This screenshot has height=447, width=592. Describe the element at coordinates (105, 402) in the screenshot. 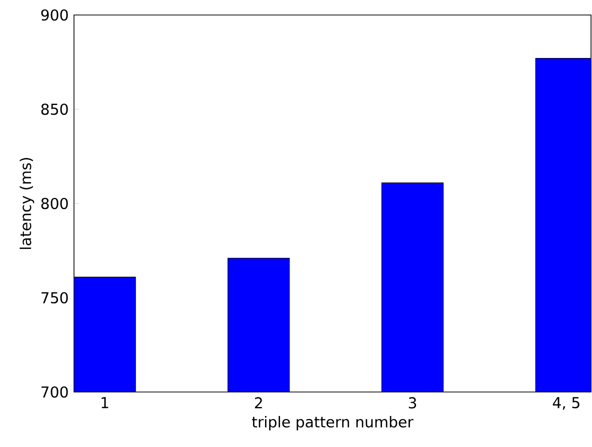

I see `x-tick-label: 1` at that location.